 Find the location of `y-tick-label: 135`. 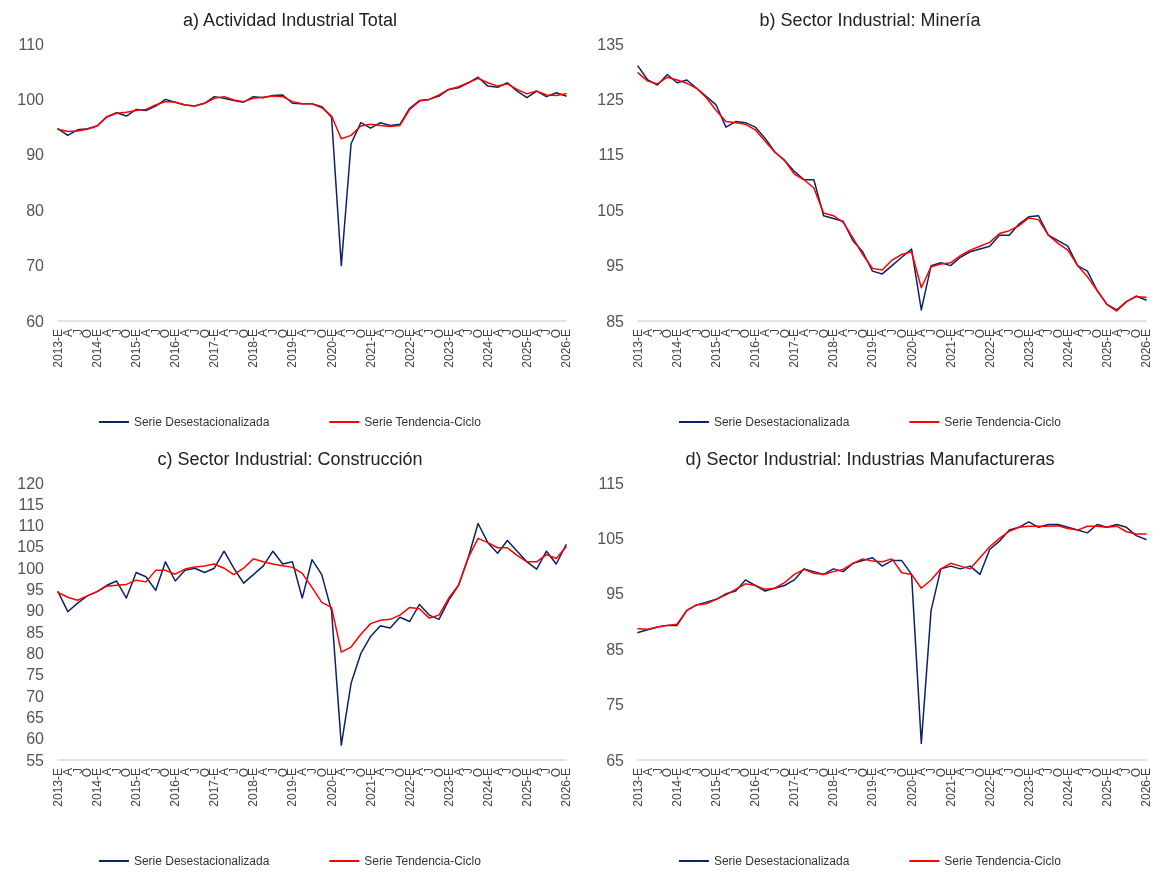

y-tick-label: 135 is located at coordinates (611, 44).